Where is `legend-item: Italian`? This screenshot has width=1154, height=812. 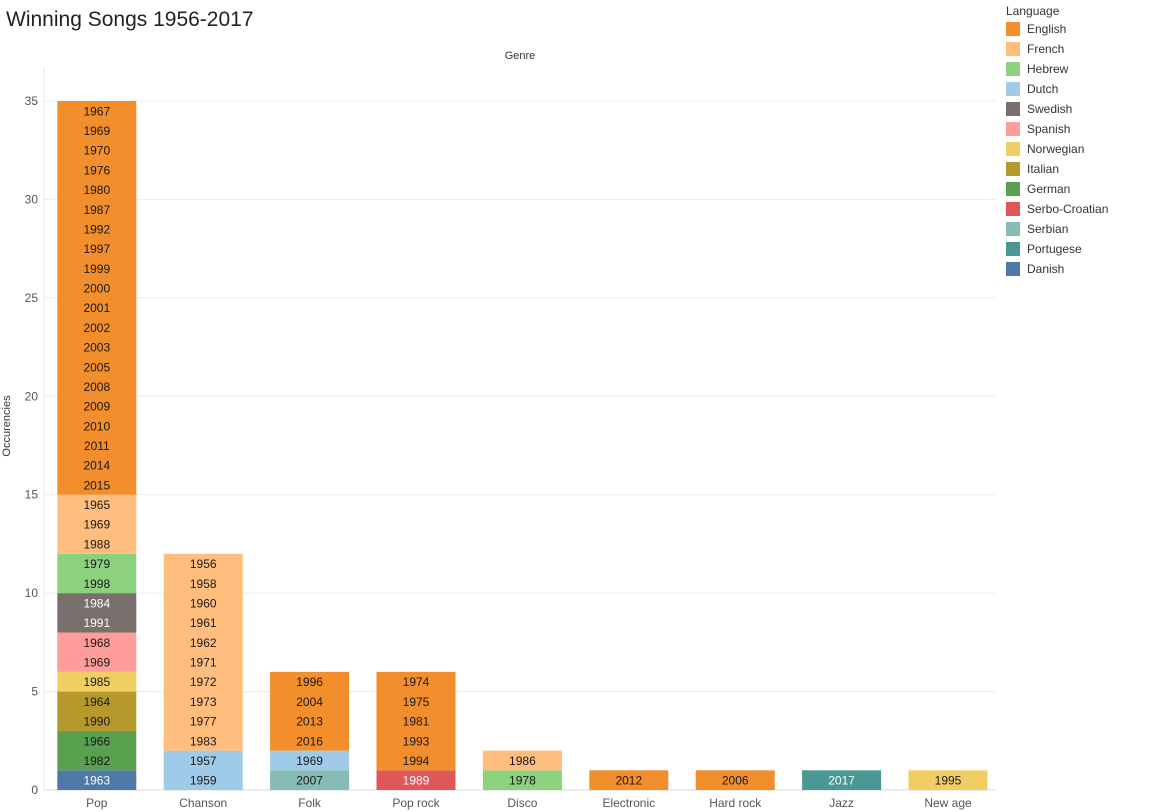 legend-item: Italian is located at coordinates (1057, 169).